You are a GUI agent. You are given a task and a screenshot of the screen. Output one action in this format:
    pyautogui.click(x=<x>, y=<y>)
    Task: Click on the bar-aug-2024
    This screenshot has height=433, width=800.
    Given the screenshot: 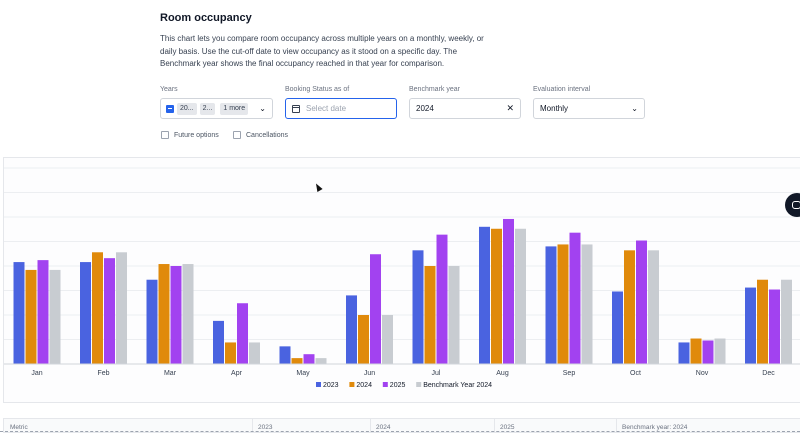 What is the action you would take?
    pyautogui.click(x=496, y=296)
    